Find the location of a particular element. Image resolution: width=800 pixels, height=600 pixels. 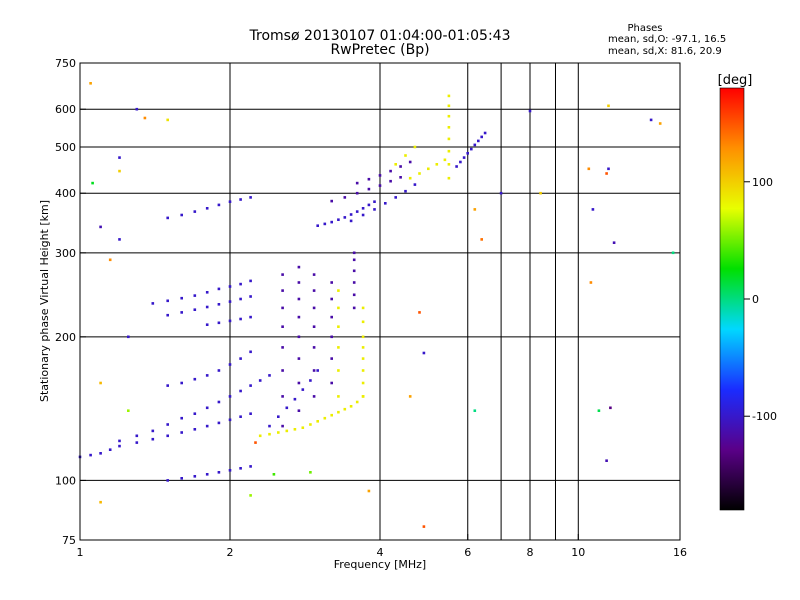

colorbar-tick-label: 0 is located at coordinates (755, 299).